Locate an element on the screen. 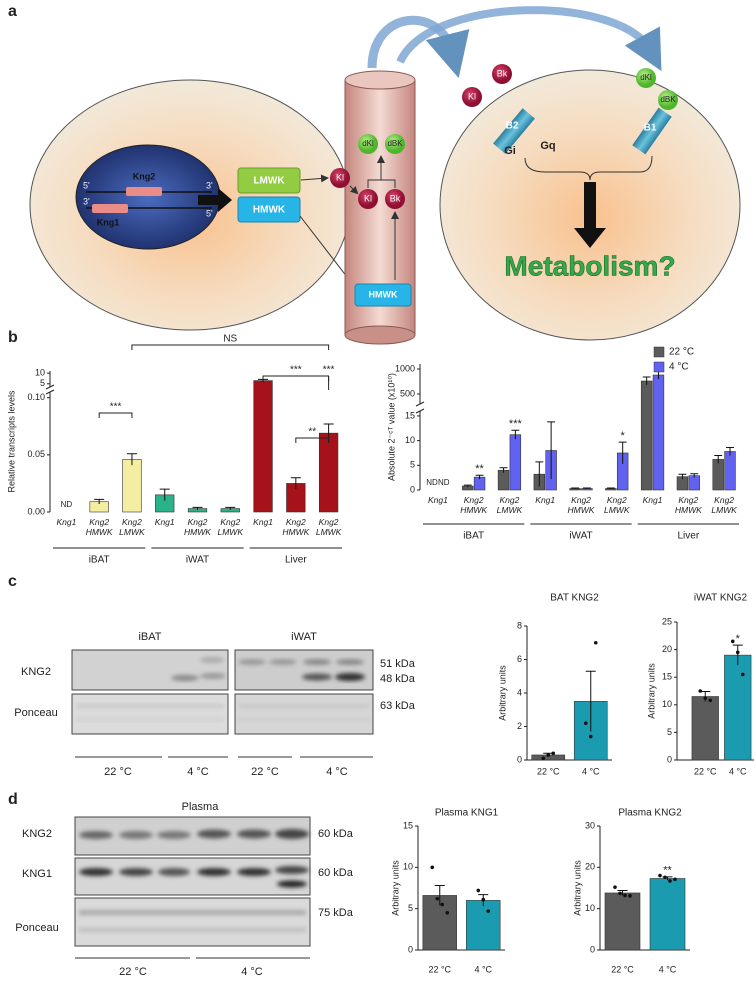 This screenshot has height=981, width=756. lmwk-label: LMWK is located at coordinates (269, 181).